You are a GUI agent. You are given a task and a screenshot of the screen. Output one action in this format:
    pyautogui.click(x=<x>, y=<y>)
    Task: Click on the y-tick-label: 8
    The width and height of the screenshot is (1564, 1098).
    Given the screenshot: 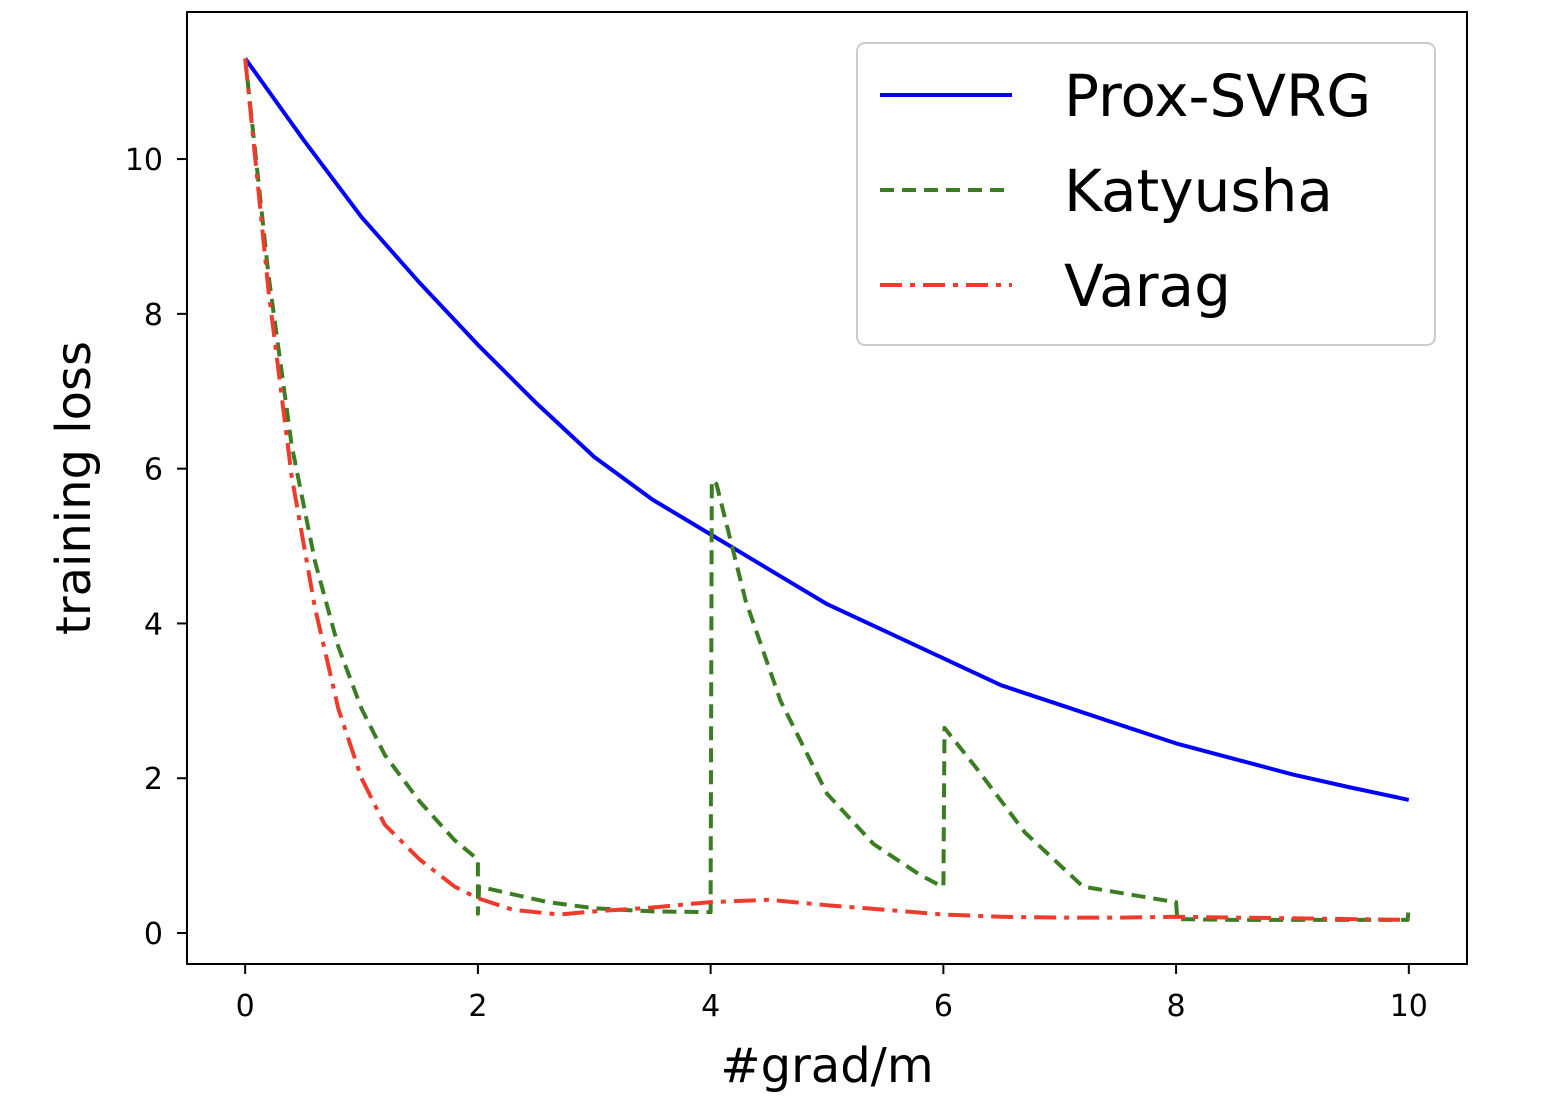 What is the action you would take?
    pyautogui.click(x=153, y=315)
    